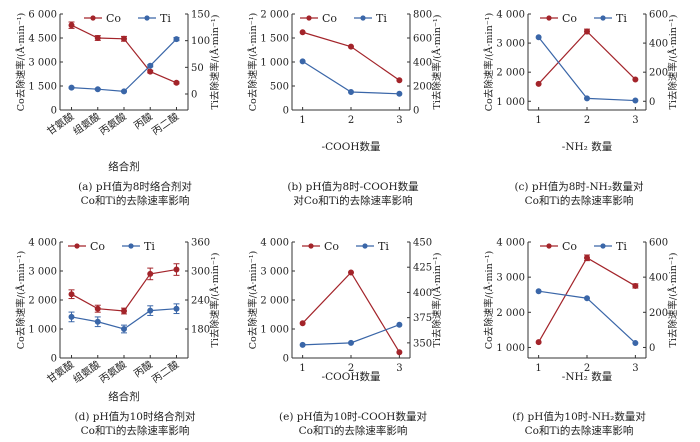 The width and height of the screenshot is (700, 442). What do you see at coordinates (42, 87) in the screenshot?
I see `left-tick-label-a: 1 500` at bounding box center [42, 87].